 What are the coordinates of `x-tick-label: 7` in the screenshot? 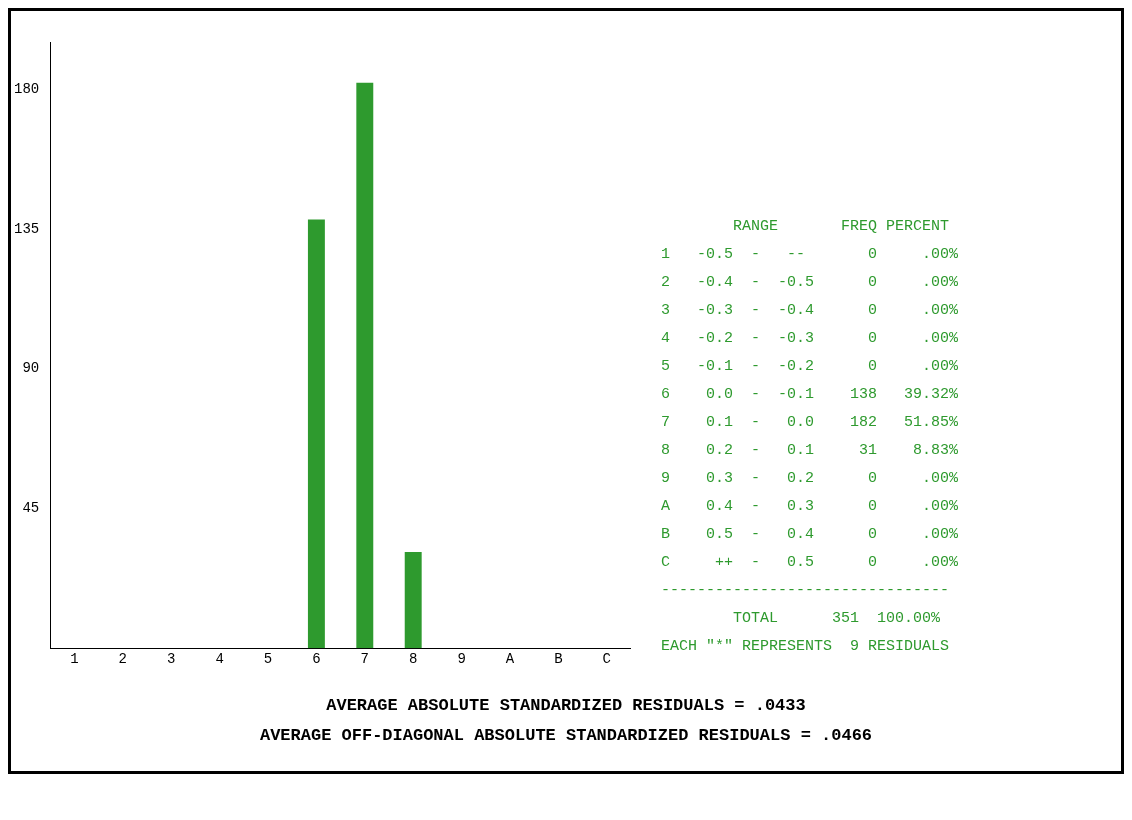 It's located at (365, 659).